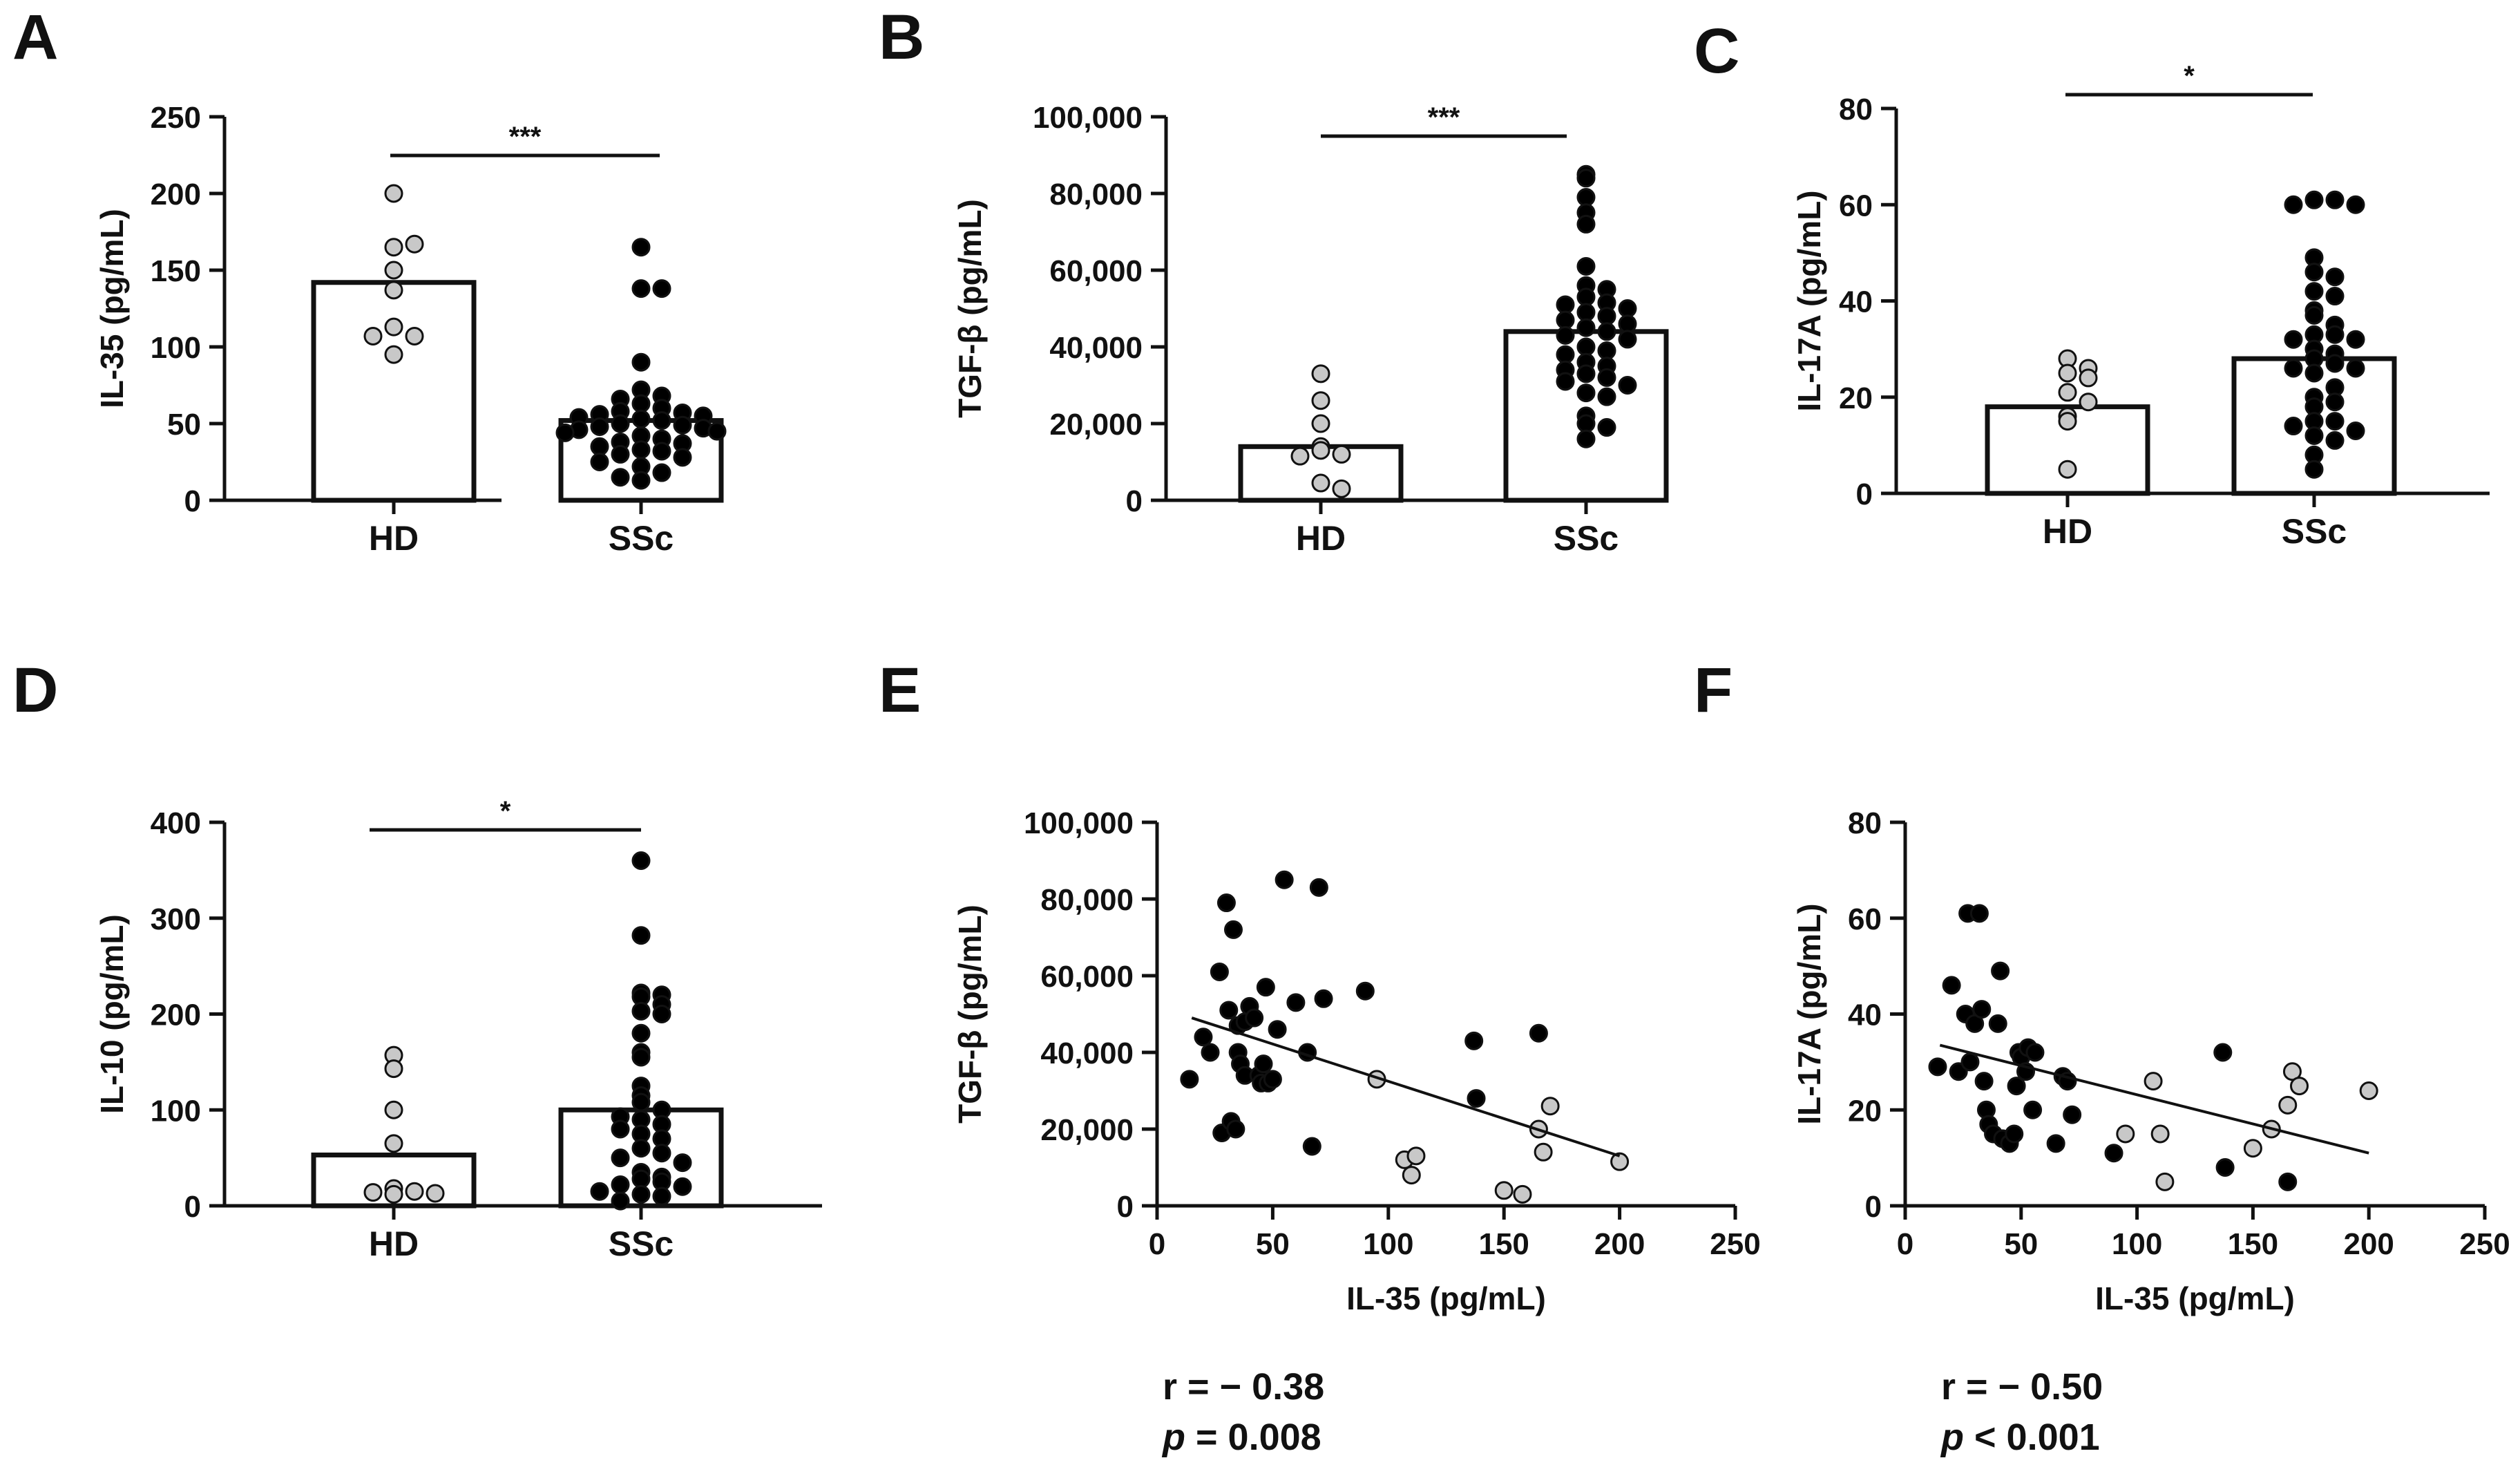 The image size is (2520, 1467). Describe the element at coordinates (2195, 1298) in the screenshot. I see `x-axis-title: IL-35 (pg/mL)` at that location.